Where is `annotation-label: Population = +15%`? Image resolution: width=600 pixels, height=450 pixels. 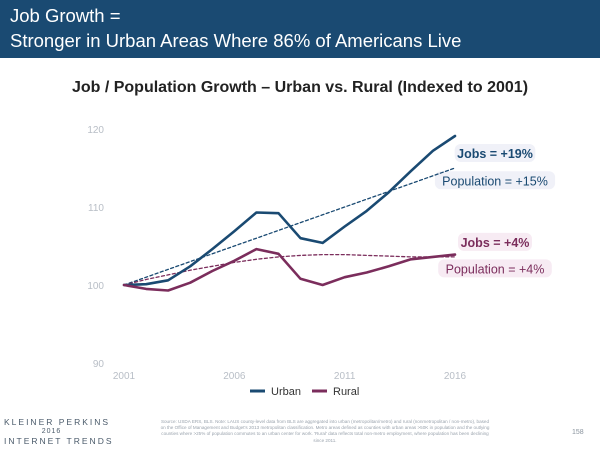
annotation-label: Population = +15% is located at coordinates (495, 181).